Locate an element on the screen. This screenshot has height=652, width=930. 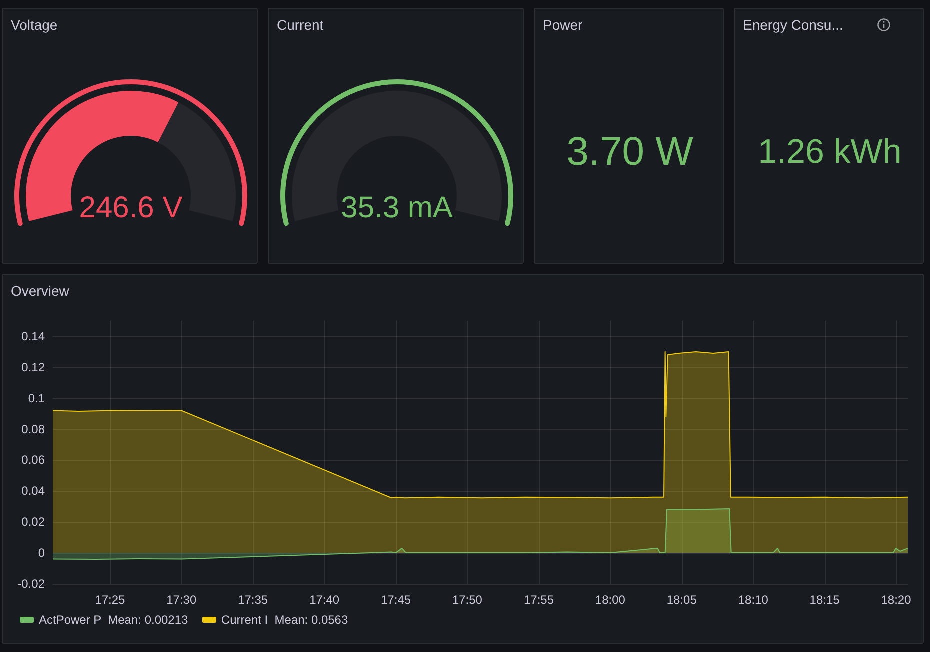
chart-title: Current is located at coordinates (300, 25).